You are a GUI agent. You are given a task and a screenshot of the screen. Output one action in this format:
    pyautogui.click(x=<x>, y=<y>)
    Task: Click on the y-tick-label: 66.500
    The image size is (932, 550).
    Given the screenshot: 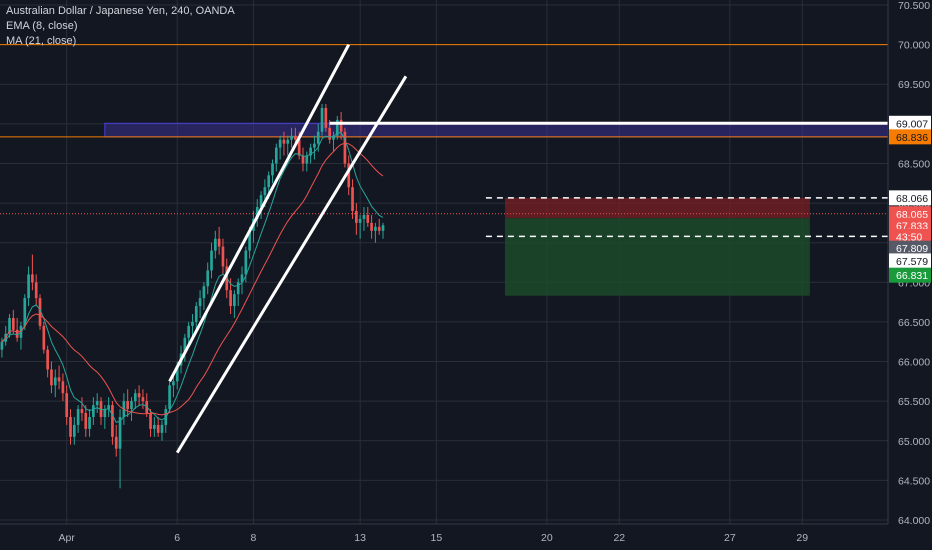 What is the action you would take?
    pyautogui.click(x=914, y=323)
    